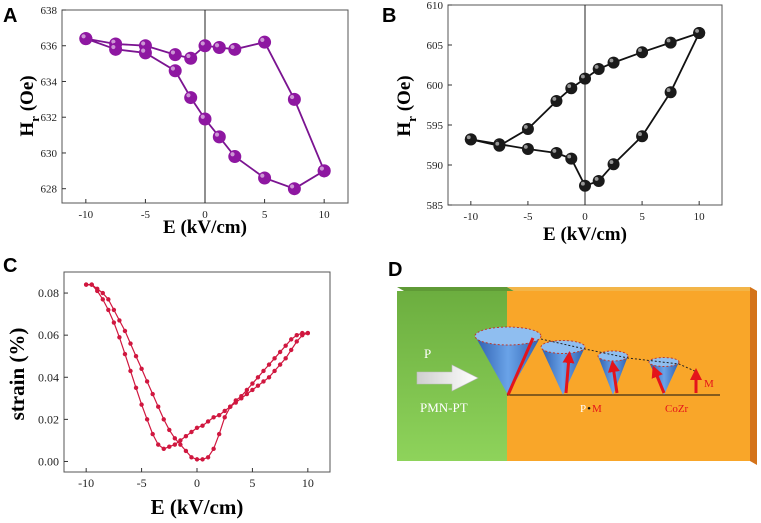 Image resolution: width=761 pixels, height=523 pixels. I want to click on y-axis-label-a-main: H, so click(27, 129).